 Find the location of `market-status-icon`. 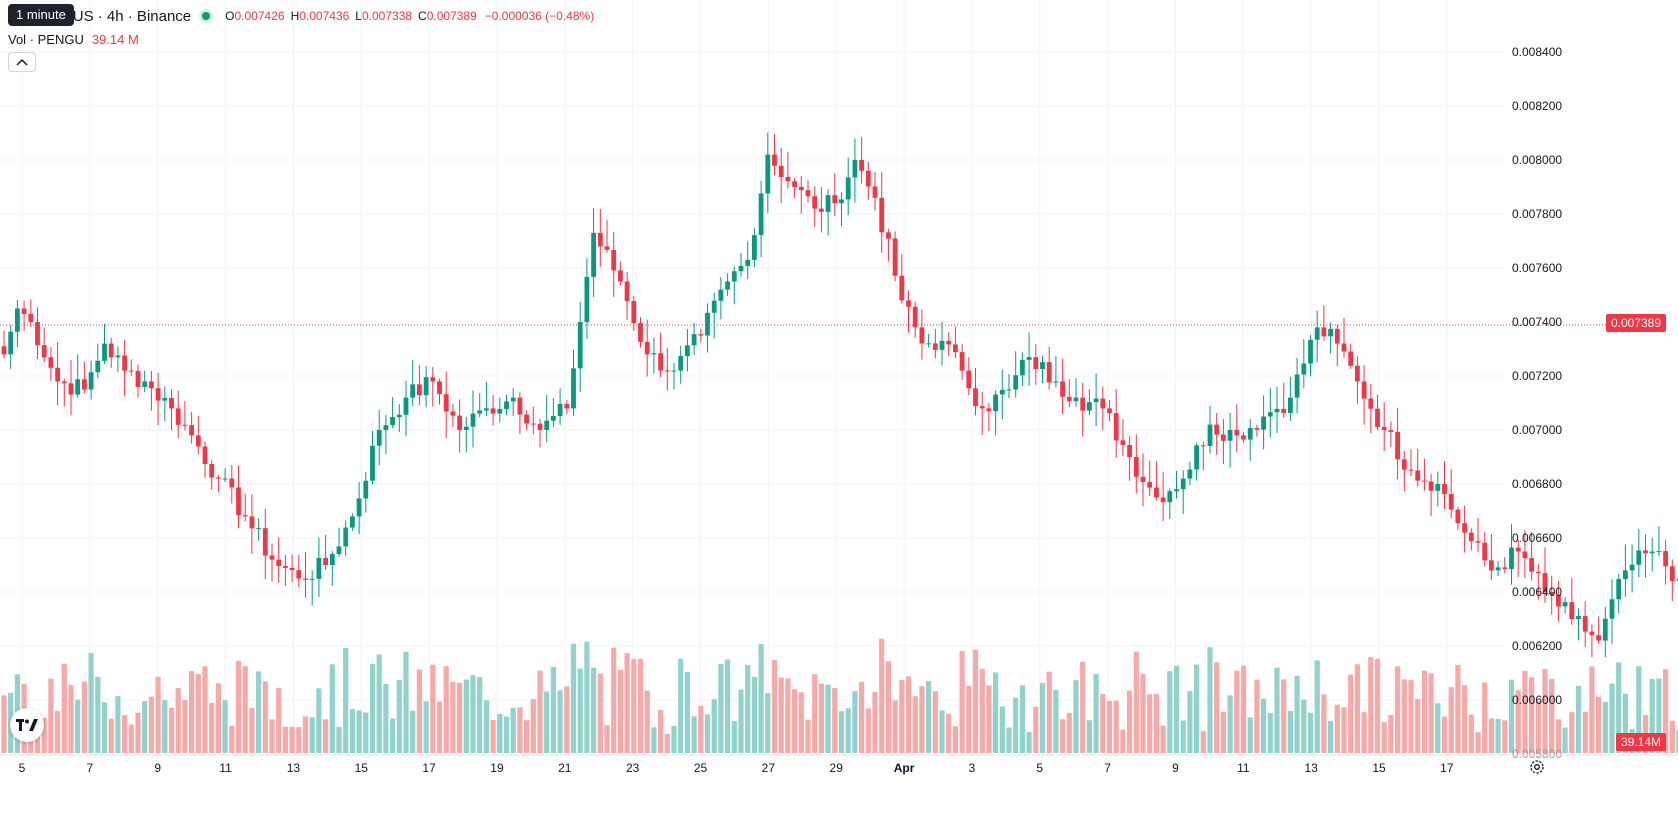

market-status-icon is located at coordinates (206, 16).